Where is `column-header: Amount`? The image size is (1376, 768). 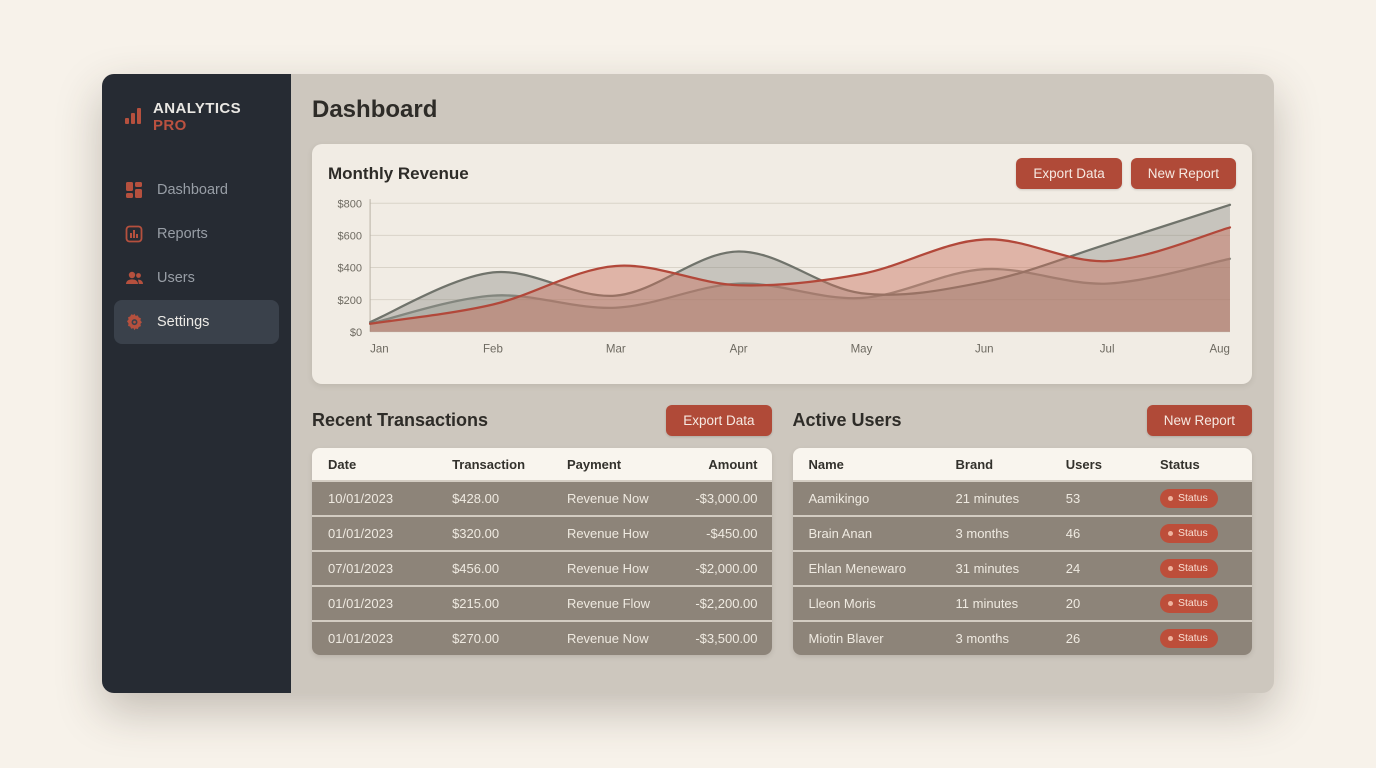 column-header: Amount is located at coordinates (721, 464).